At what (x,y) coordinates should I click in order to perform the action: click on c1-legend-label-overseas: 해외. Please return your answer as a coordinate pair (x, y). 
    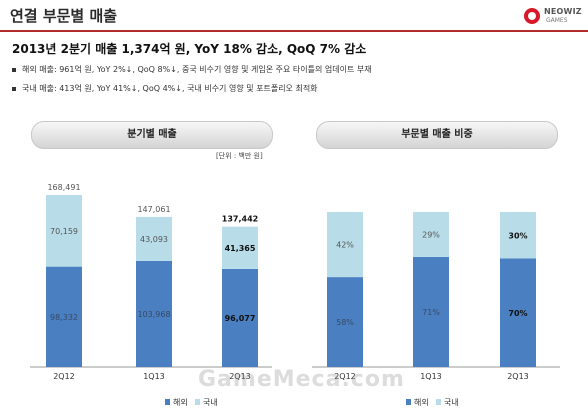
    Looking at the image, I should click on (180, 402).